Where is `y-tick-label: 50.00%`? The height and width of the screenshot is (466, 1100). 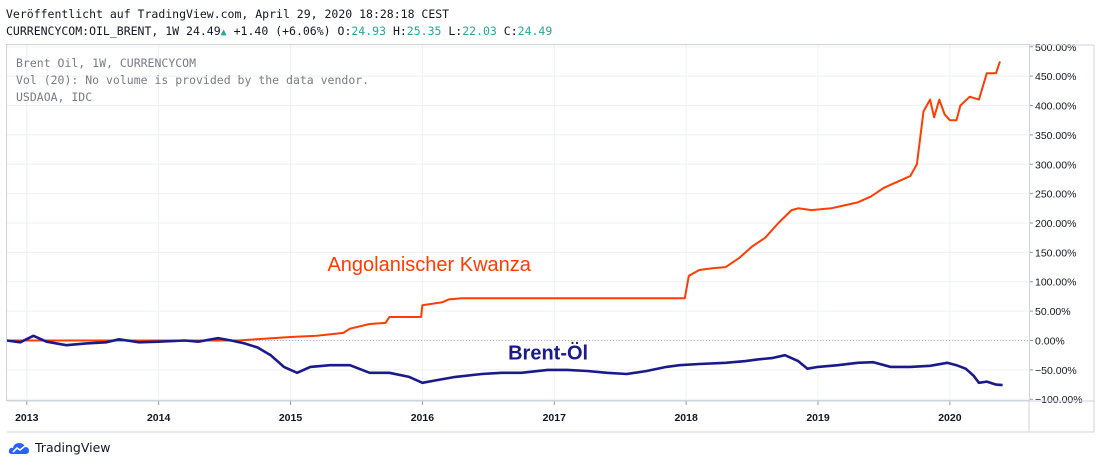 y-tick-label: 50.00% is located at coordinates (1053, 312).